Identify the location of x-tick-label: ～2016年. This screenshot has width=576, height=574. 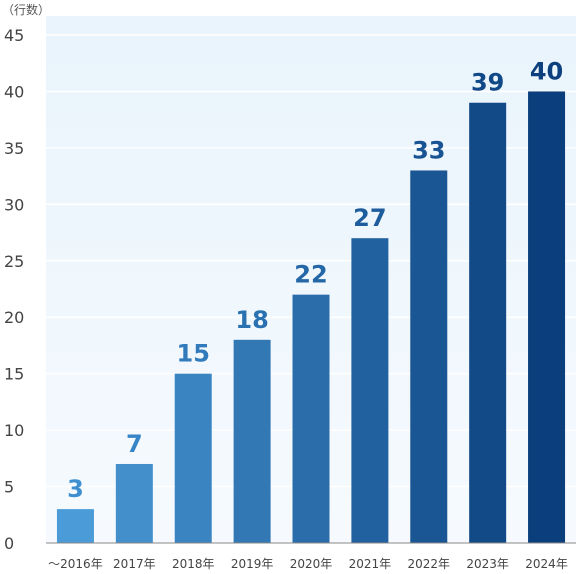
(75, 564).